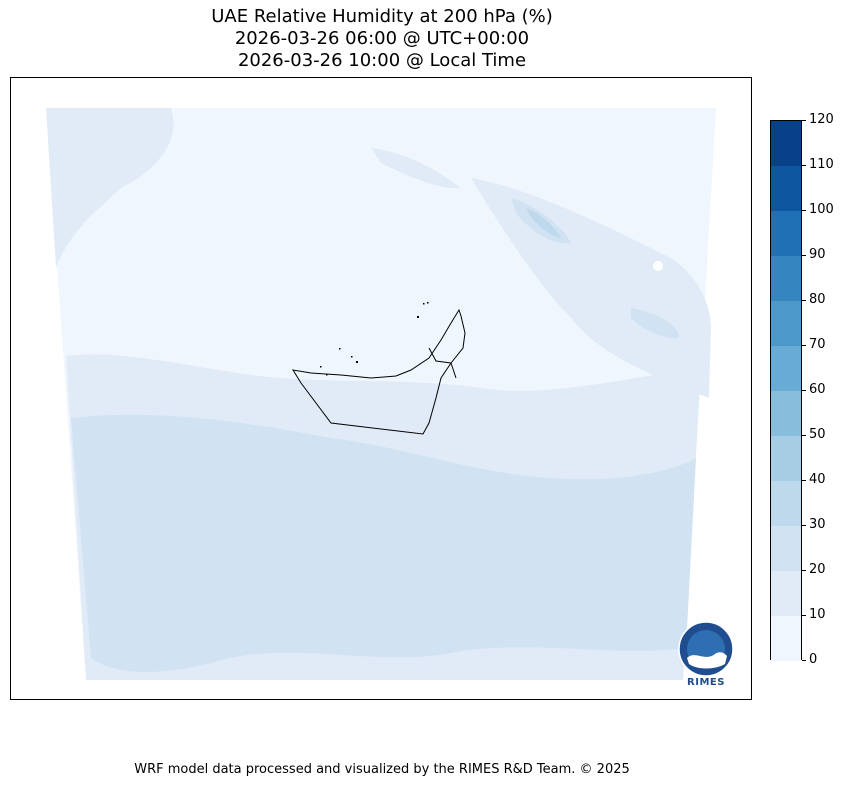 The width and height of the screenshot is (844, 788). Describe the element at coordinates (382, 16) in the screenshot. I see `title-line-variable: UAE Relative Humidity at 200 hPa (%)` at that location.